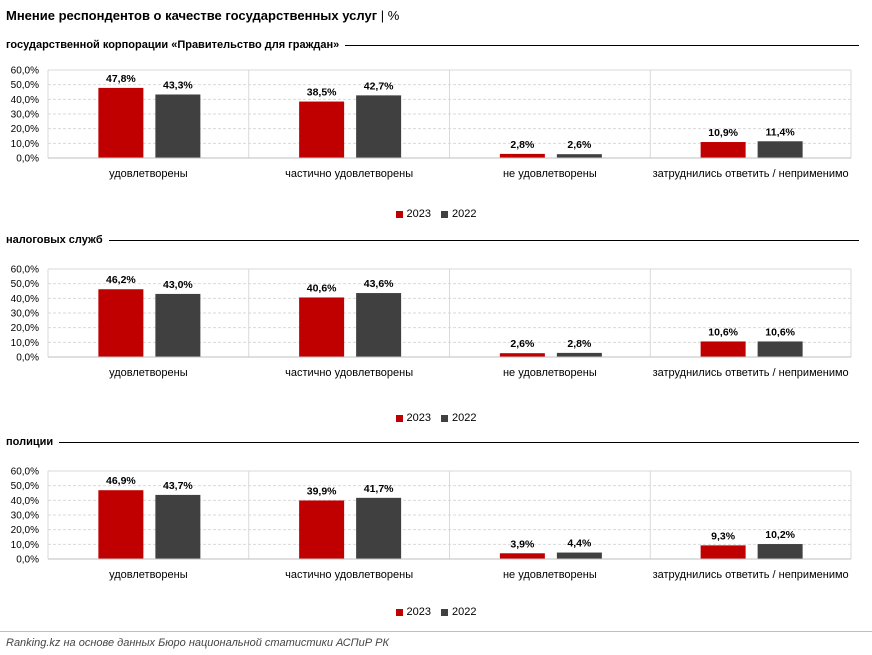  What do you see at coordinates (723, 133) in the screenshot?
I see `data-label: 10,9%` at bounding box center [723, 133].